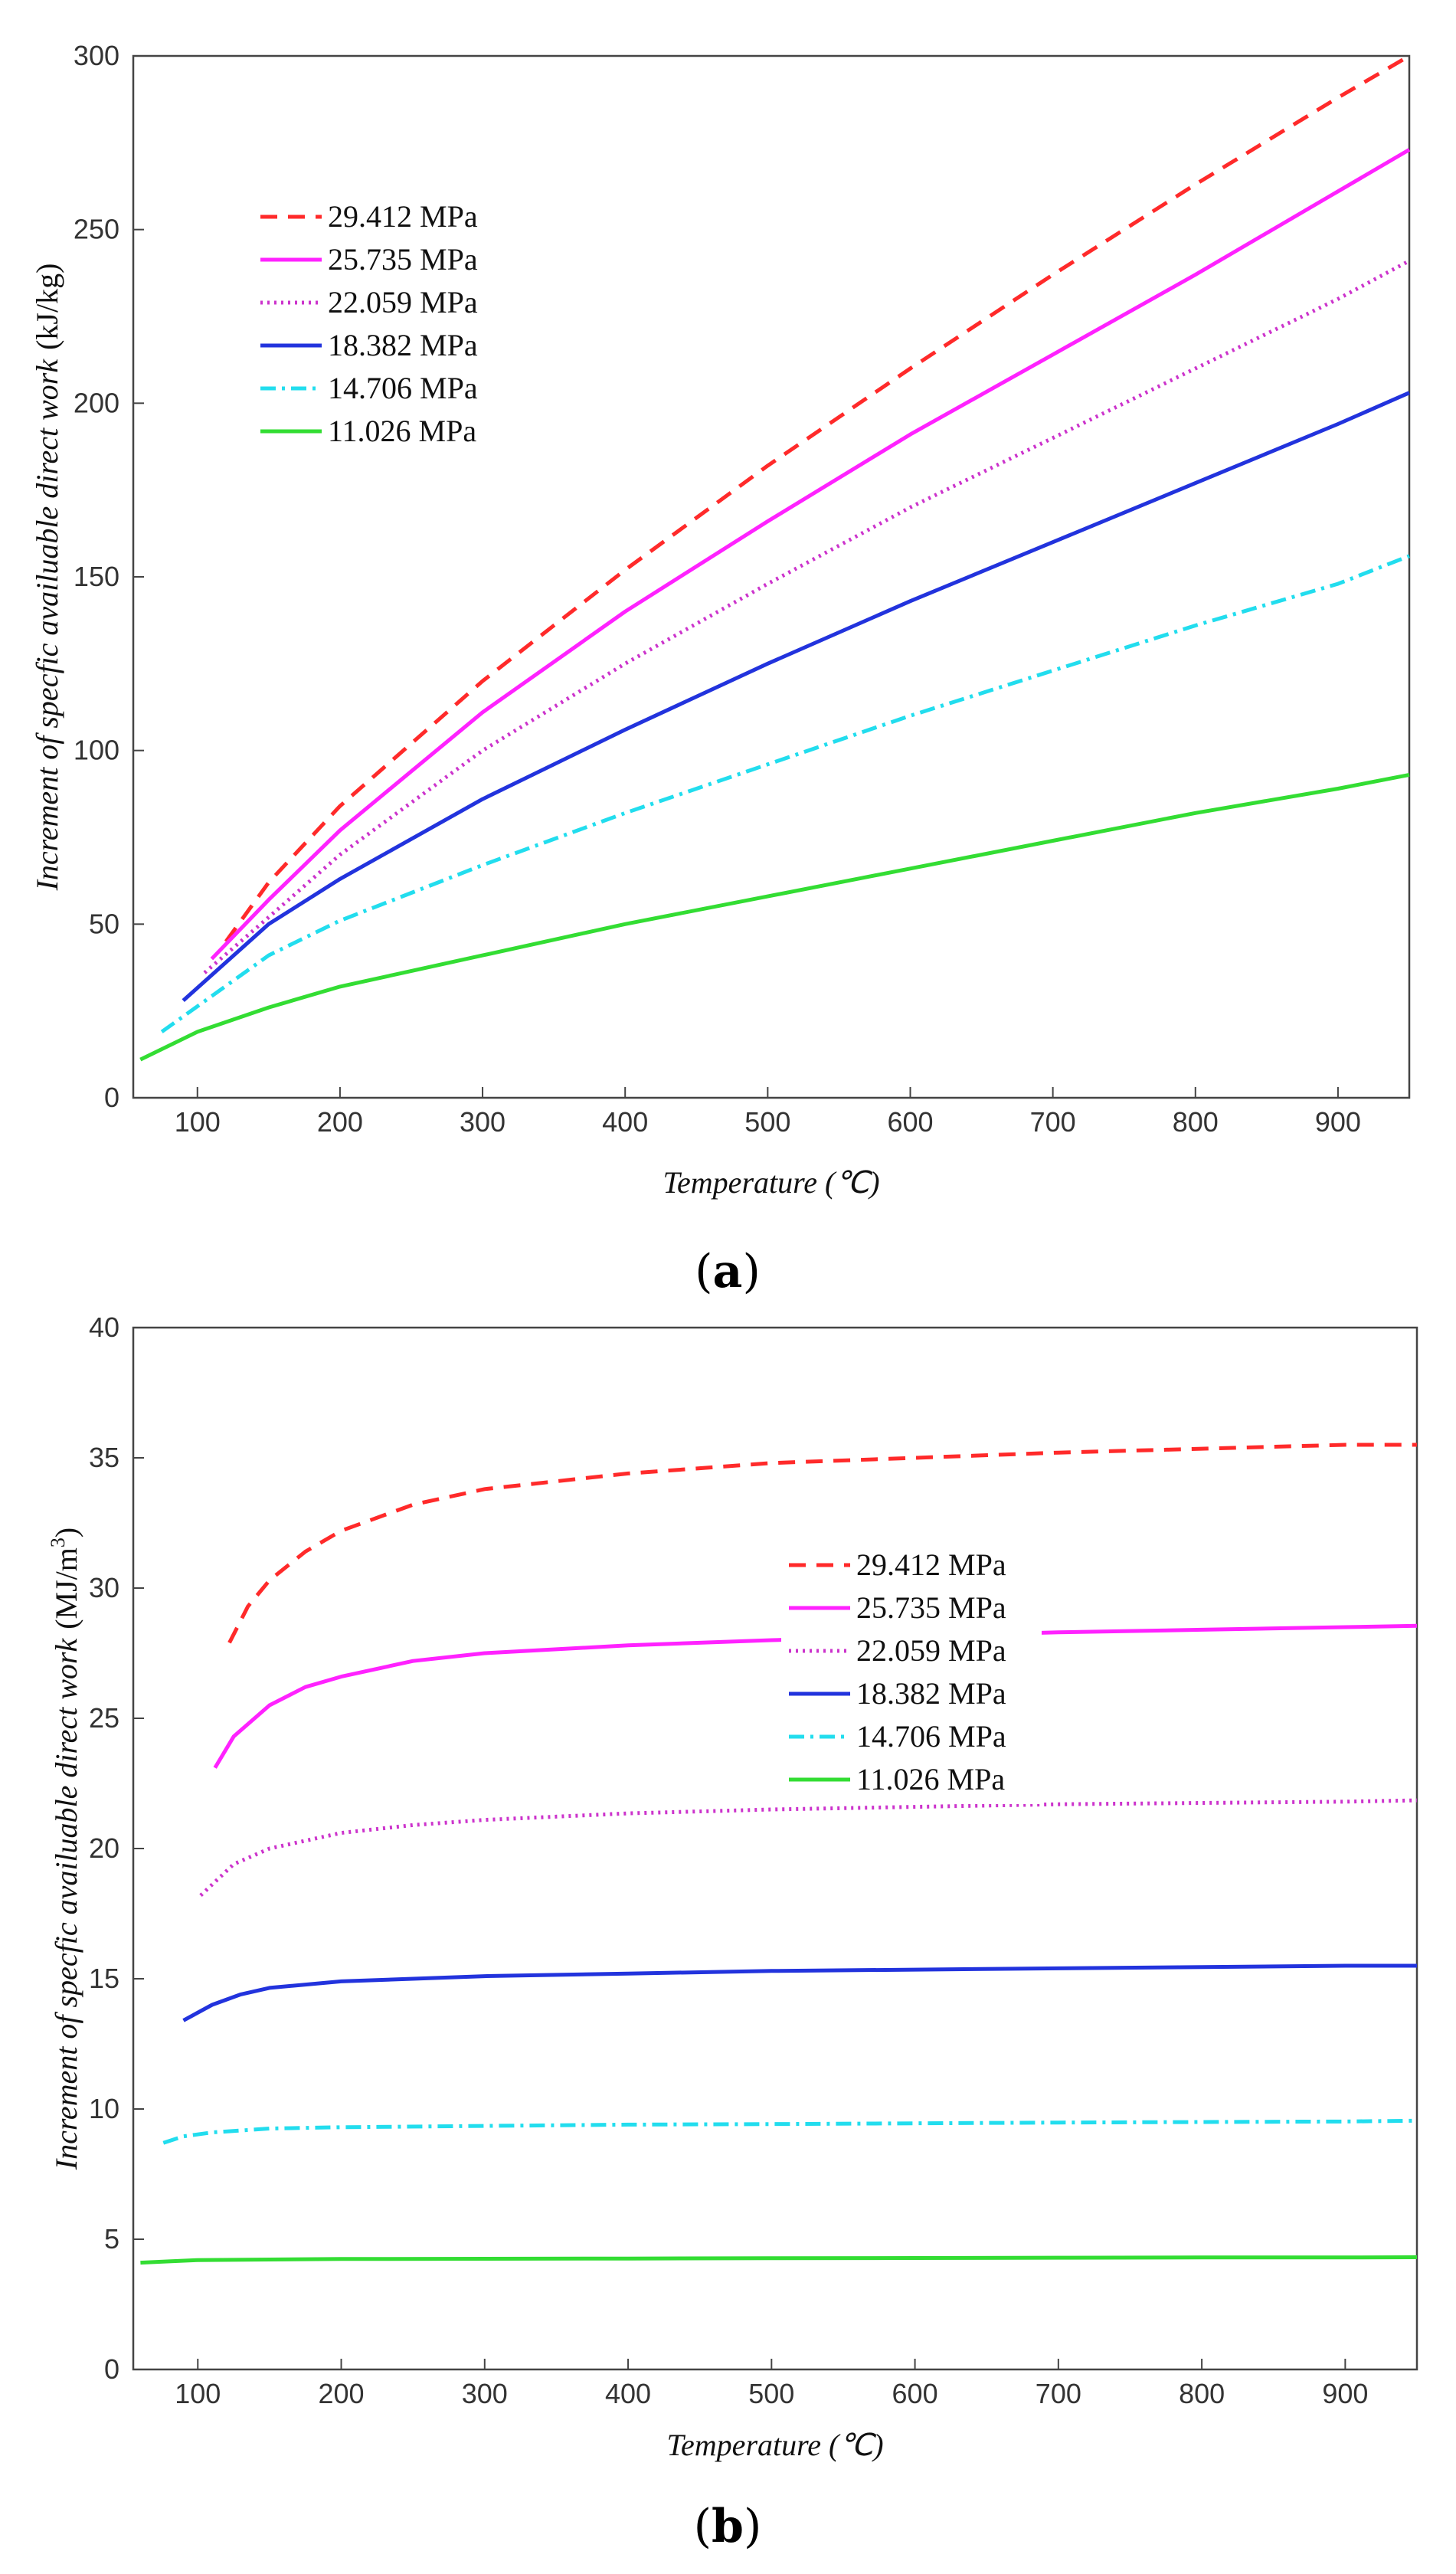 Image resolution: width=1456 pixels, height=2574 pixels. I want to click on y-axis-unit-sup-b: 3, so click(58, 1542).